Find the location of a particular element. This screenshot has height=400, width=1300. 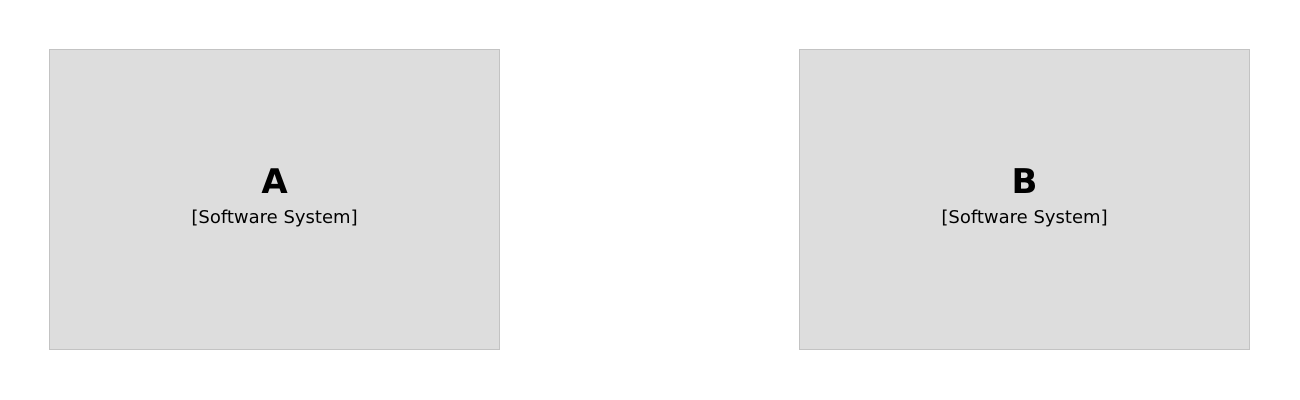

element-title: B is located at coordinates (1024, 182).